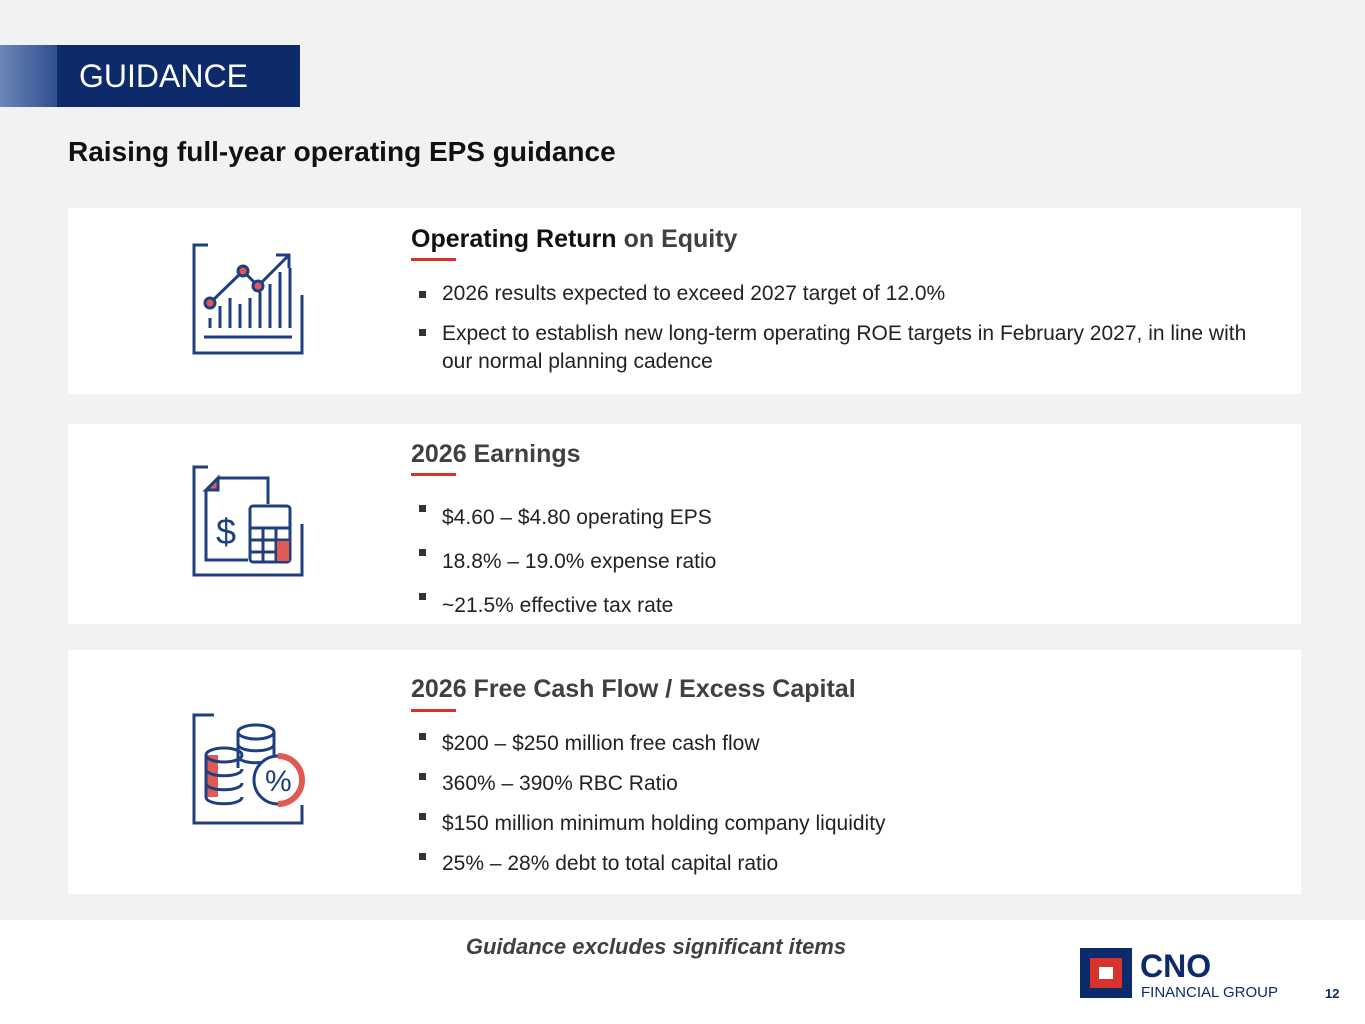 The image size is (1365, 1024). Describe the element at coordinates (1106, 973) in the screenshot. I see `logo-mark` at that location.